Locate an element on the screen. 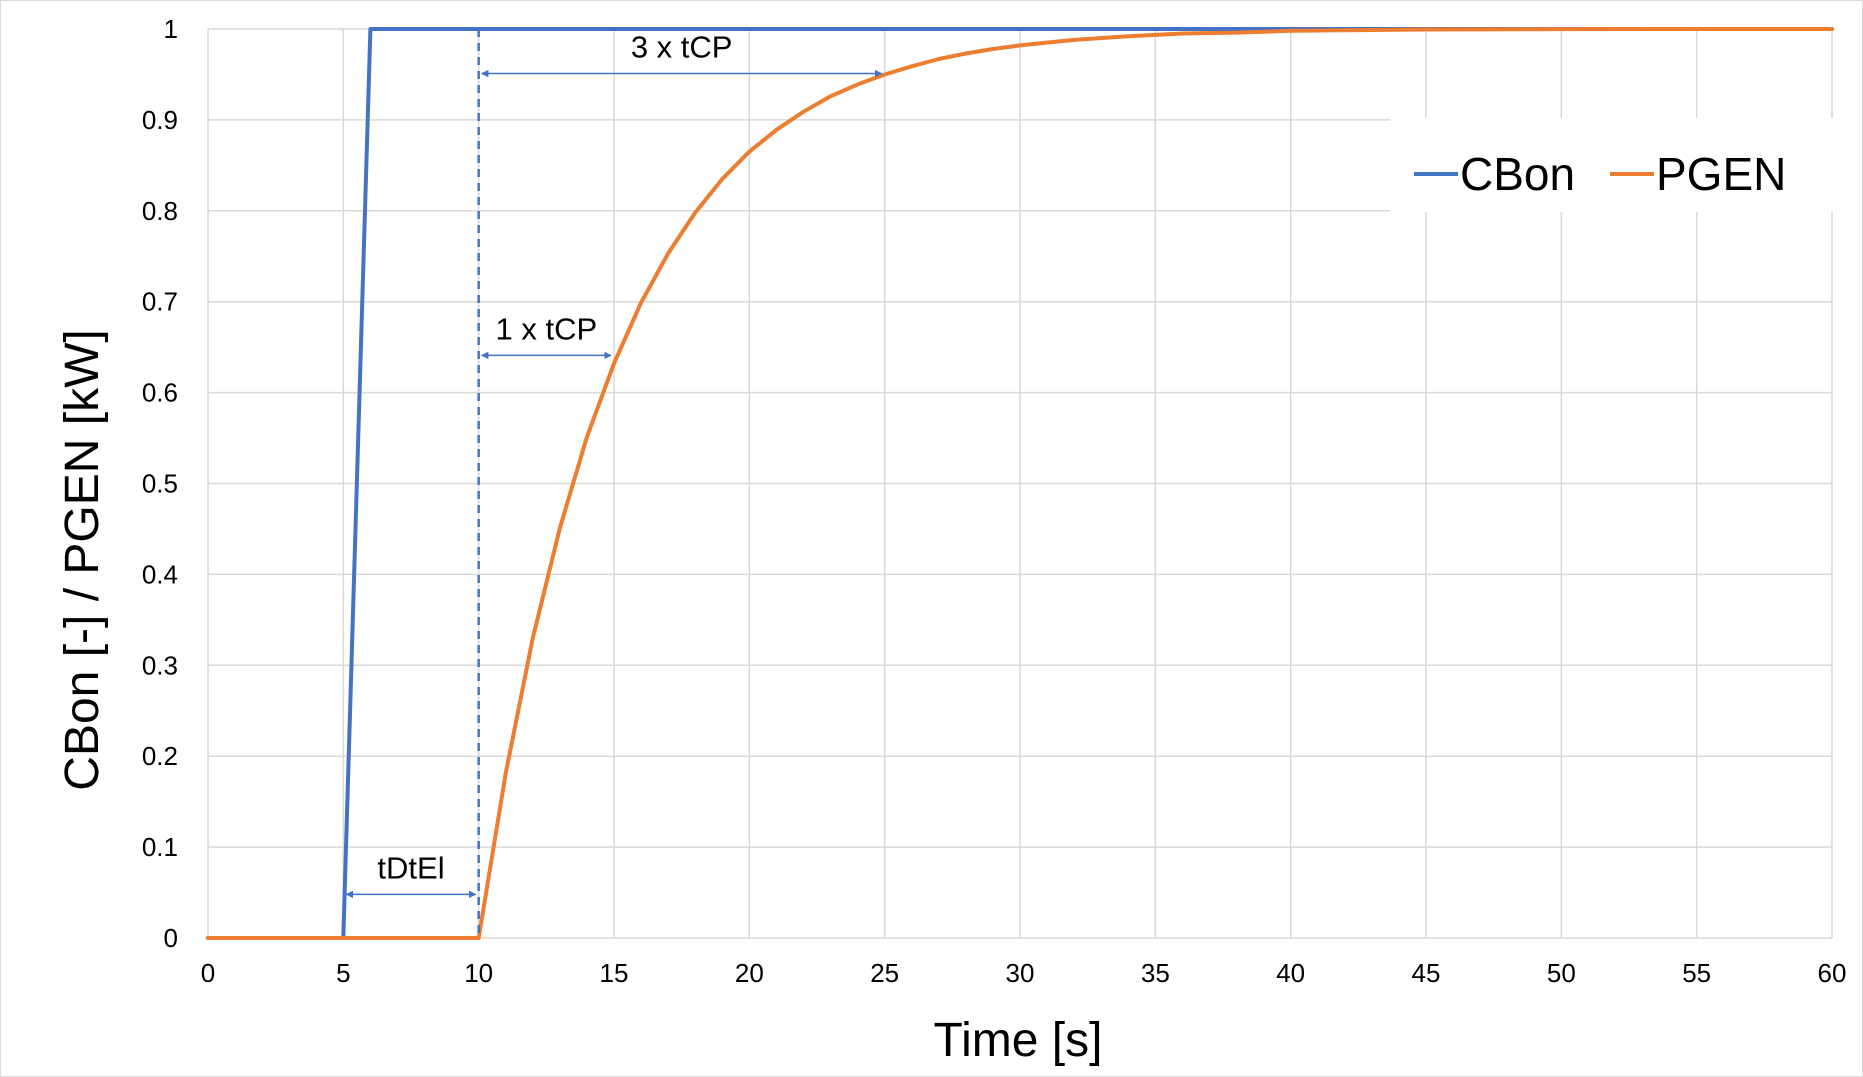 This screenshot has height=1077, width=1863. y-tick-label: 0.5 is located at coordinates (160, 484).